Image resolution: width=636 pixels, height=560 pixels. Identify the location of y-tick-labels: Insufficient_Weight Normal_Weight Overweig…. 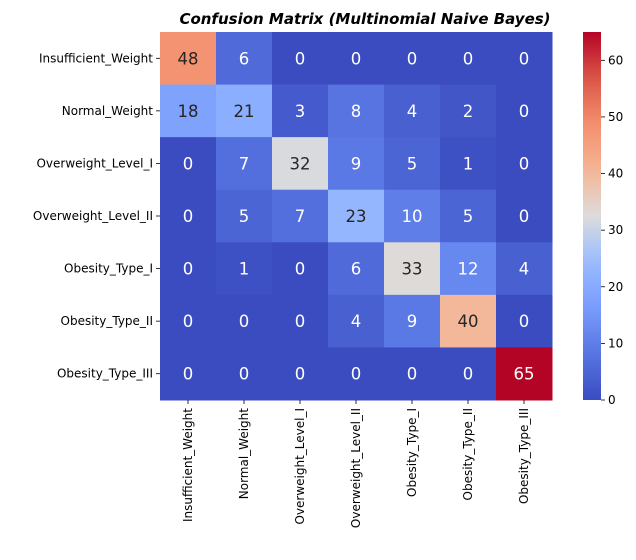
(96, 216).